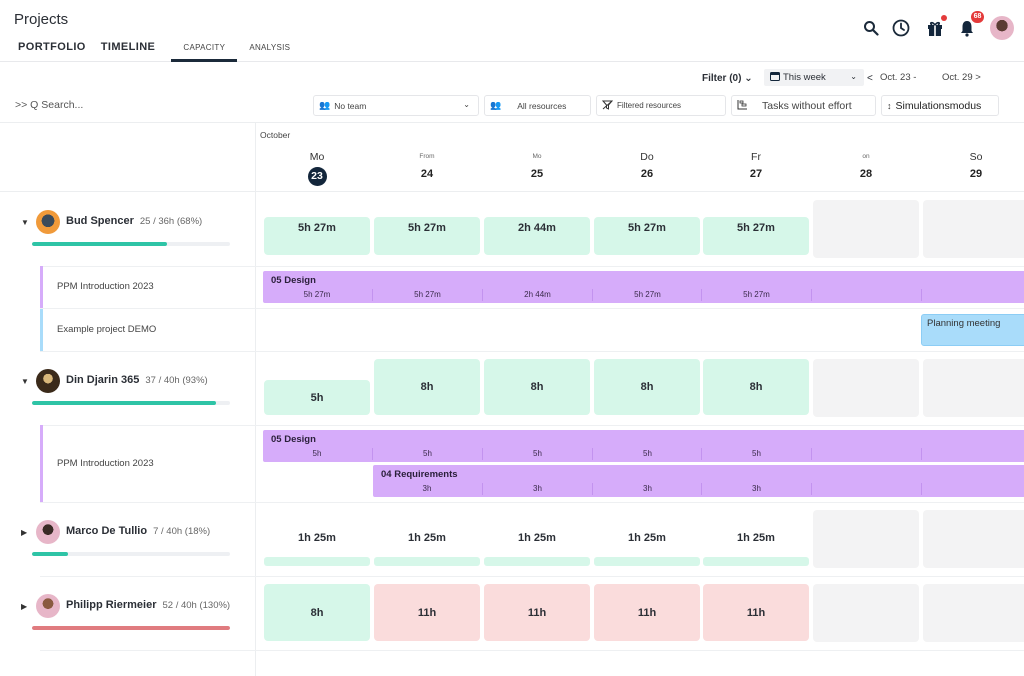  I want to click on day-column: Do 26, so click(647, 165).